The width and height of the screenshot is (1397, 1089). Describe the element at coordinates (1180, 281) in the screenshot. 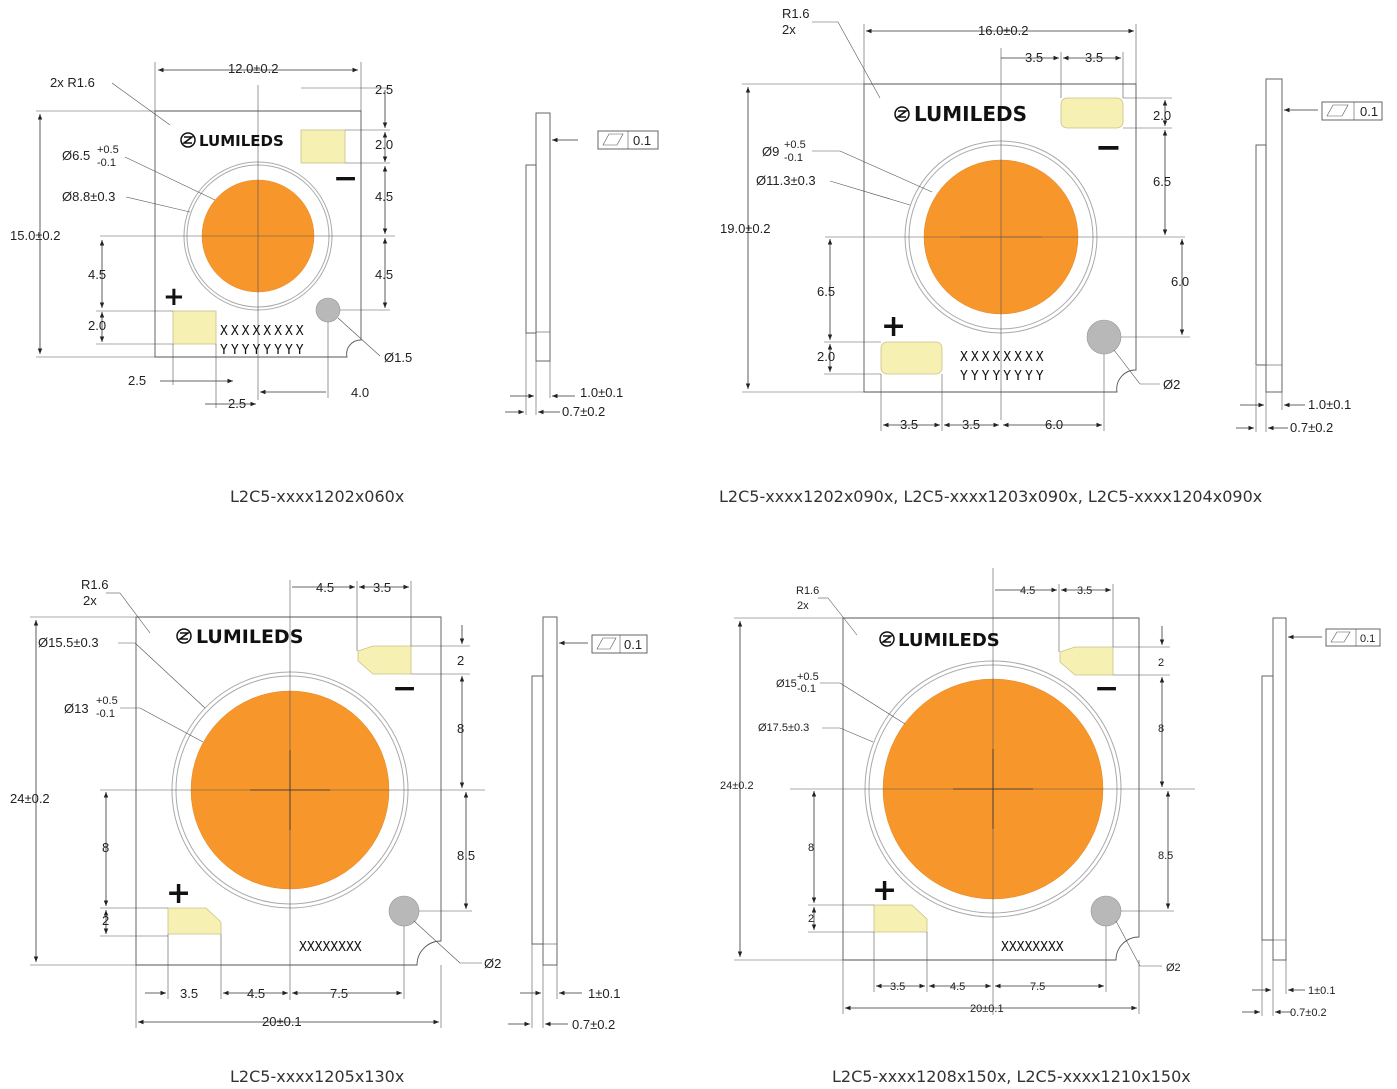

I see `dim-6-0: 6.0` at that location.